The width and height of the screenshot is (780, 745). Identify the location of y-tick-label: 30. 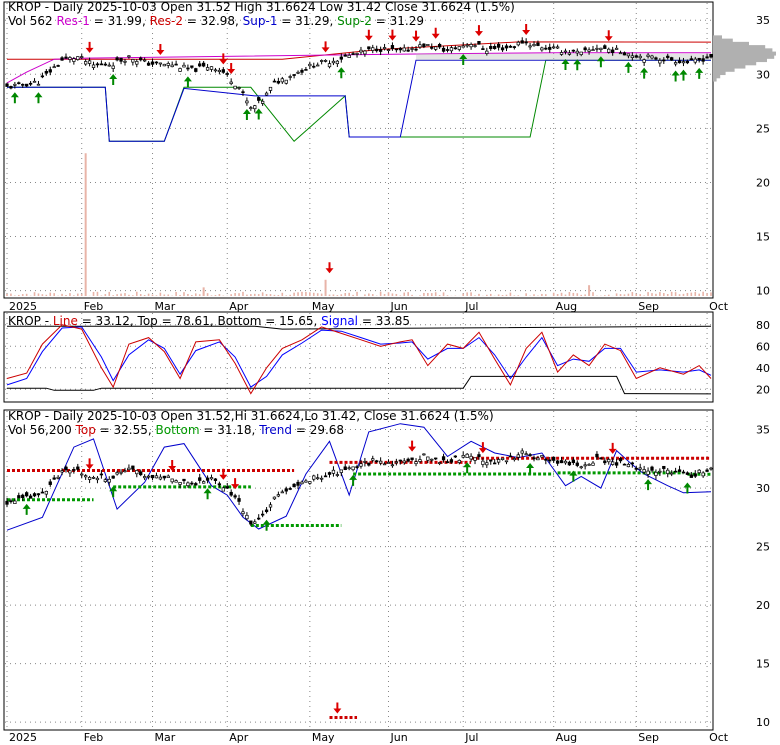
(763, 488).